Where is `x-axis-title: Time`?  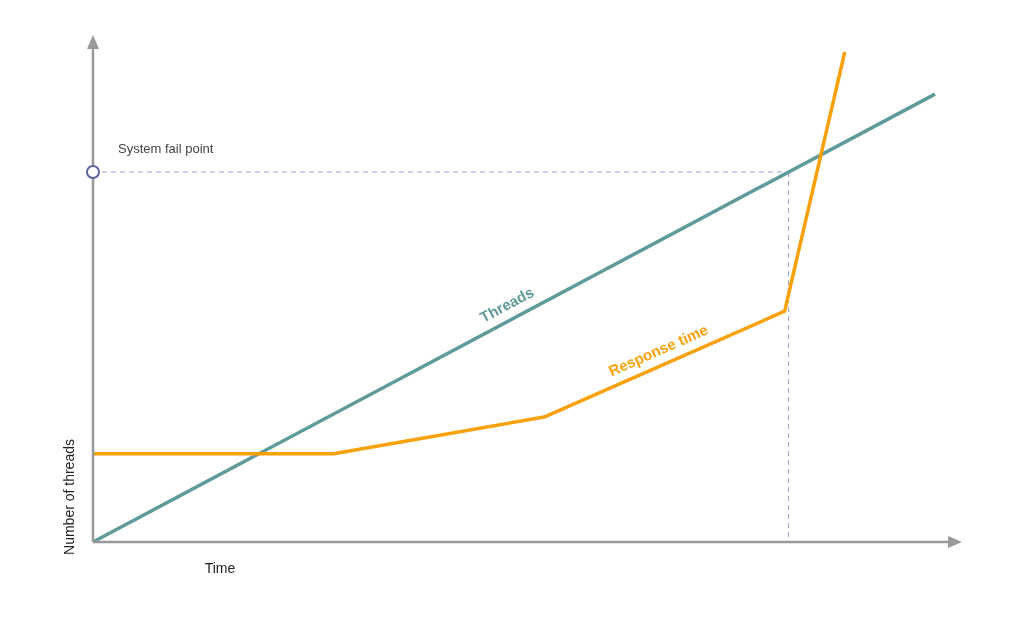 x-axis-title: Time is located at coordinates (220, 568).